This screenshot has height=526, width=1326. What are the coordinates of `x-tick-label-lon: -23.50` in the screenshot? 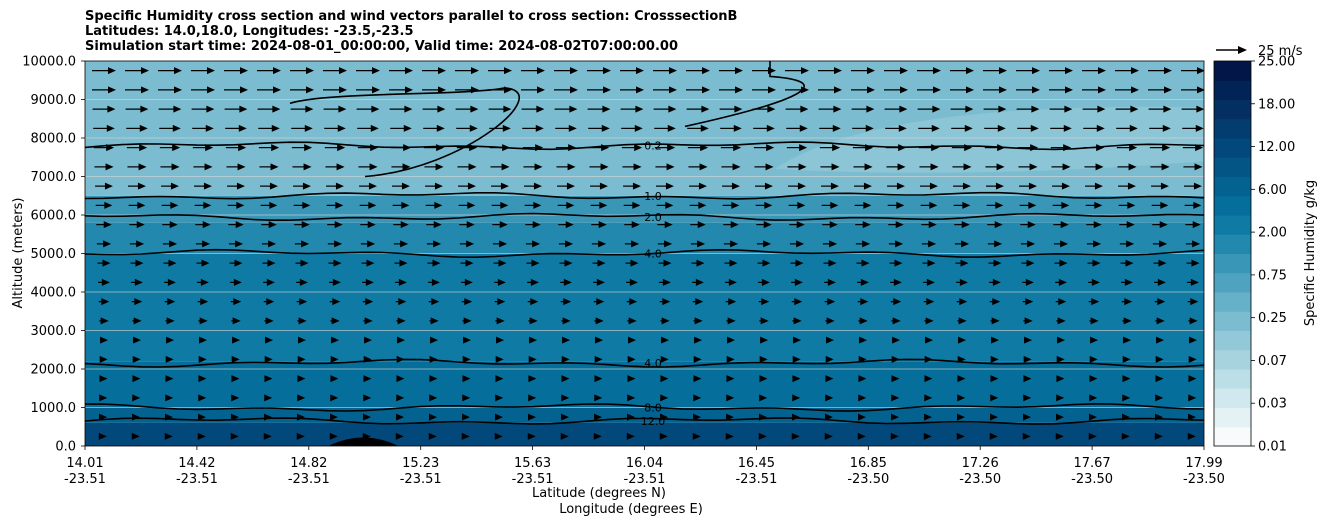 It's located at (1092, 479).